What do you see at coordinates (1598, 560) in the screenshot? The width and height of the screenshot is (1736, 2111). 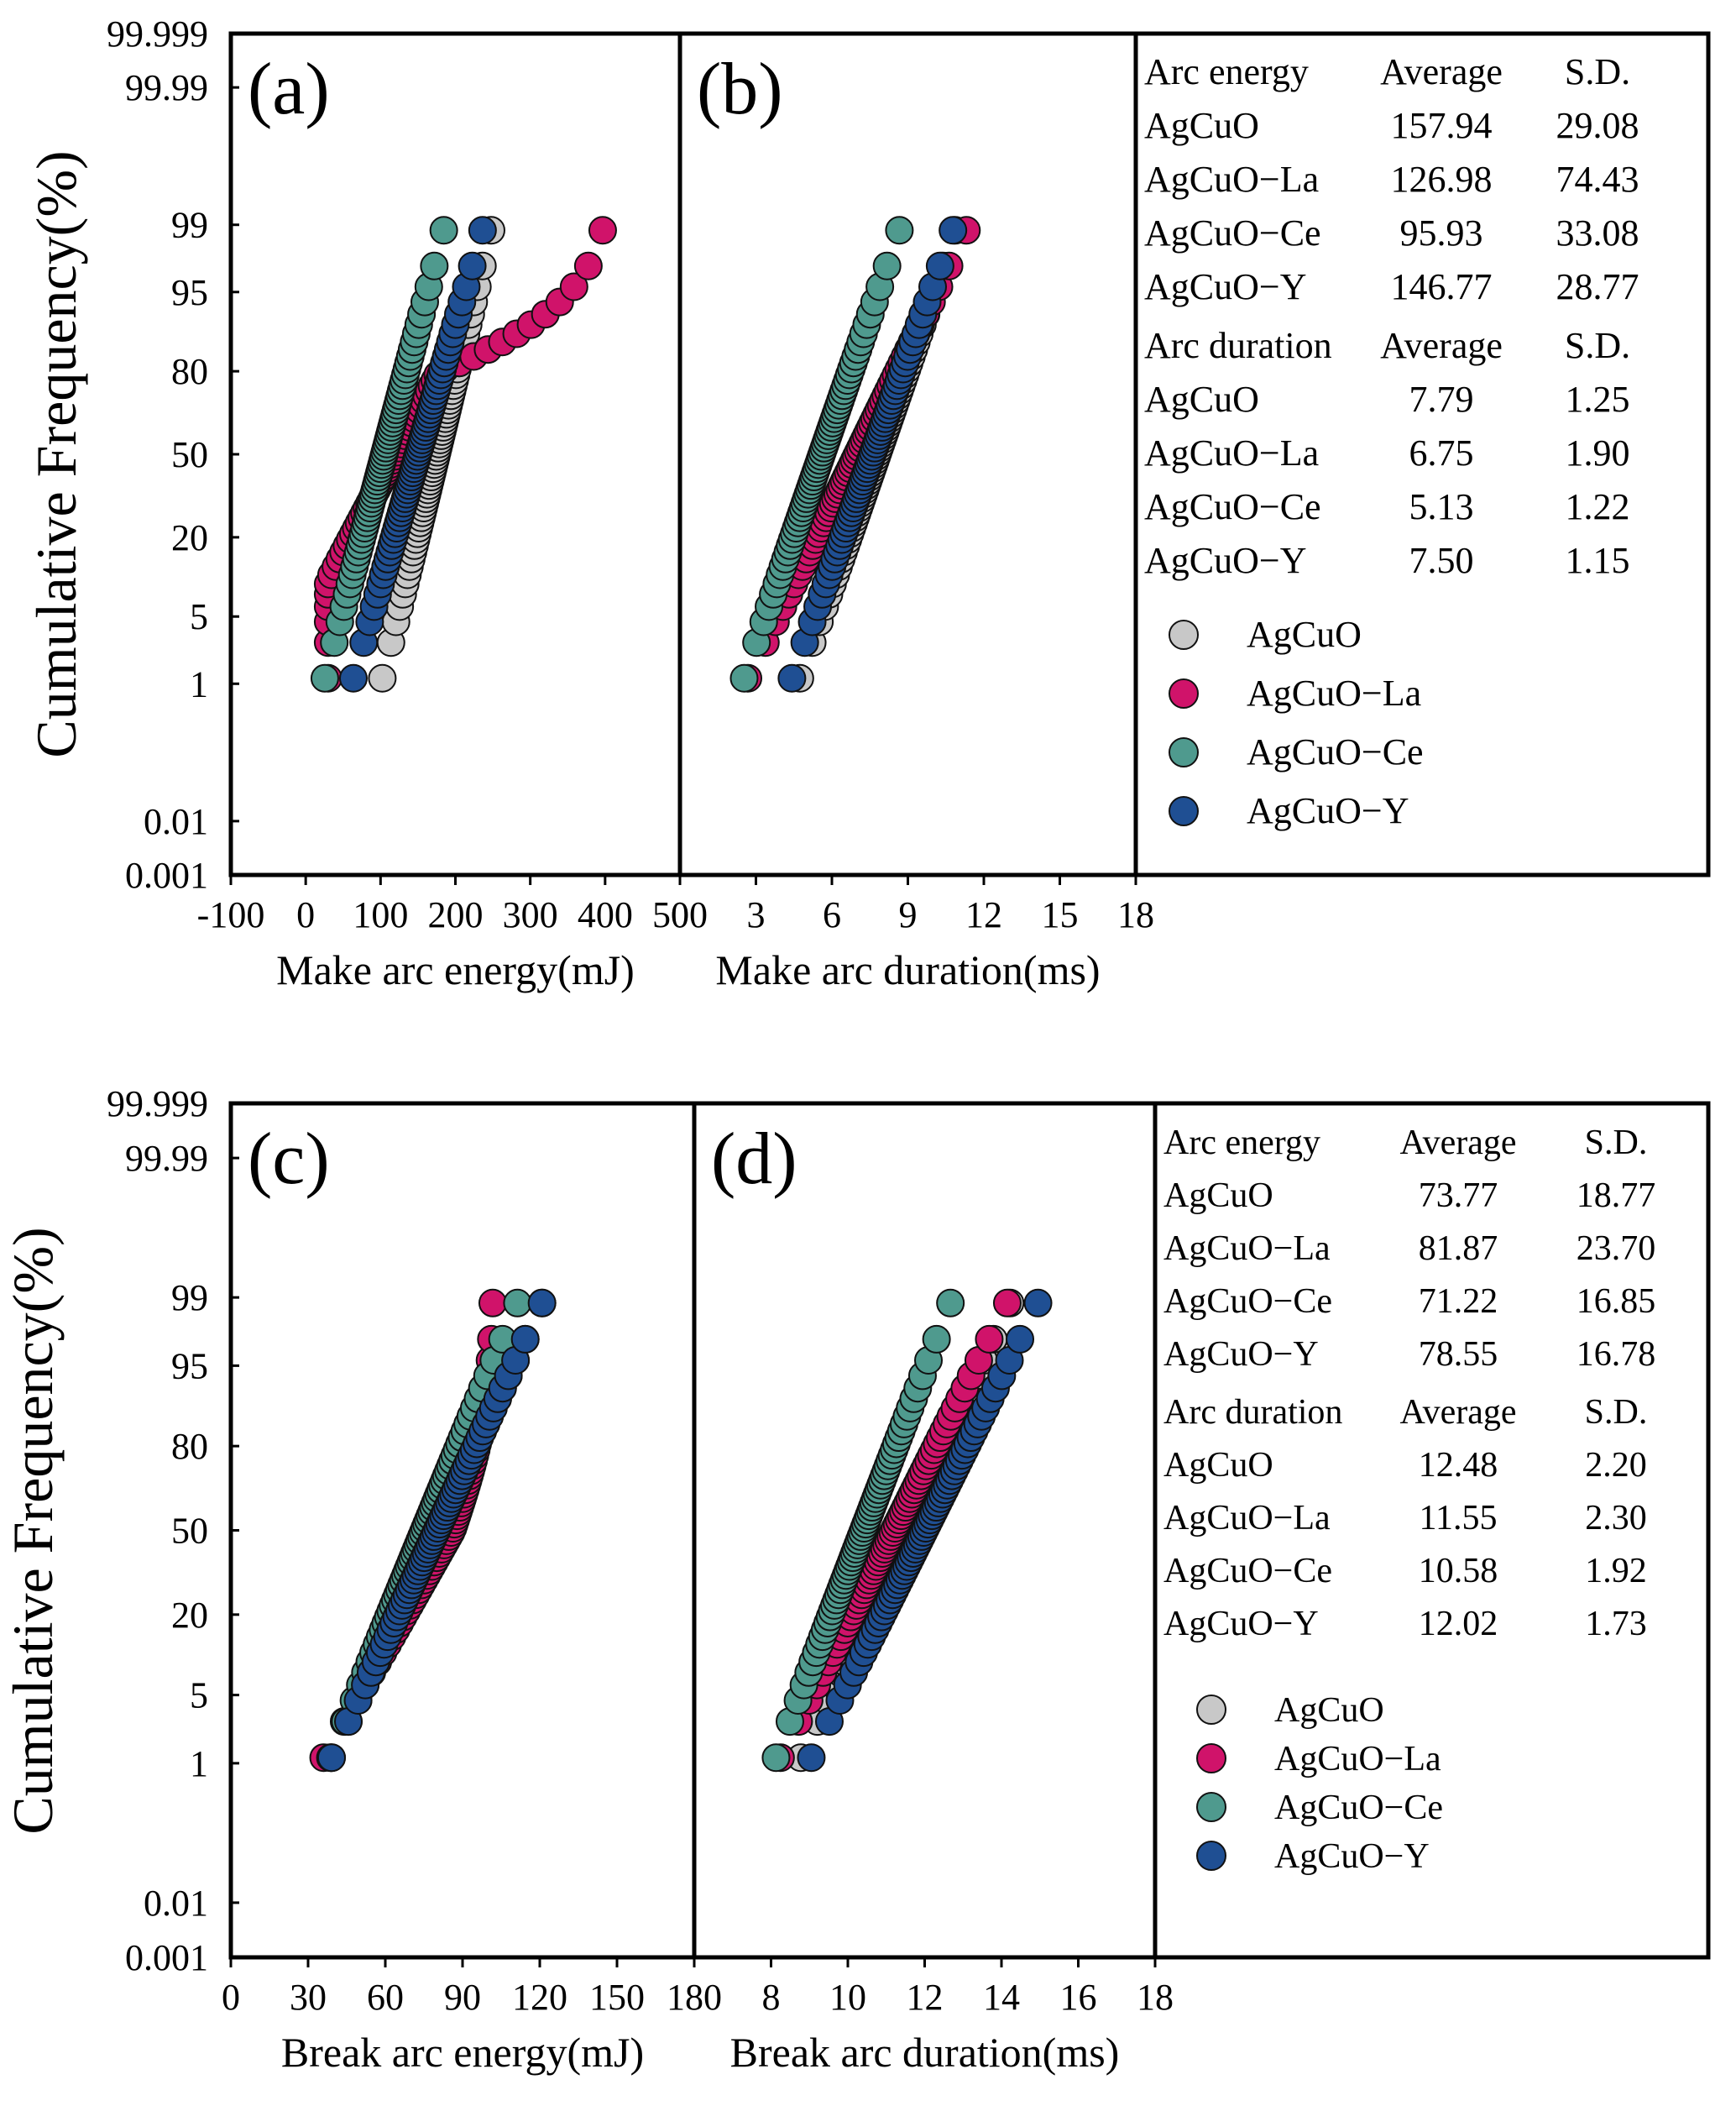 I see `duration-cell: 1.15` at bounding box center [1598, 560].